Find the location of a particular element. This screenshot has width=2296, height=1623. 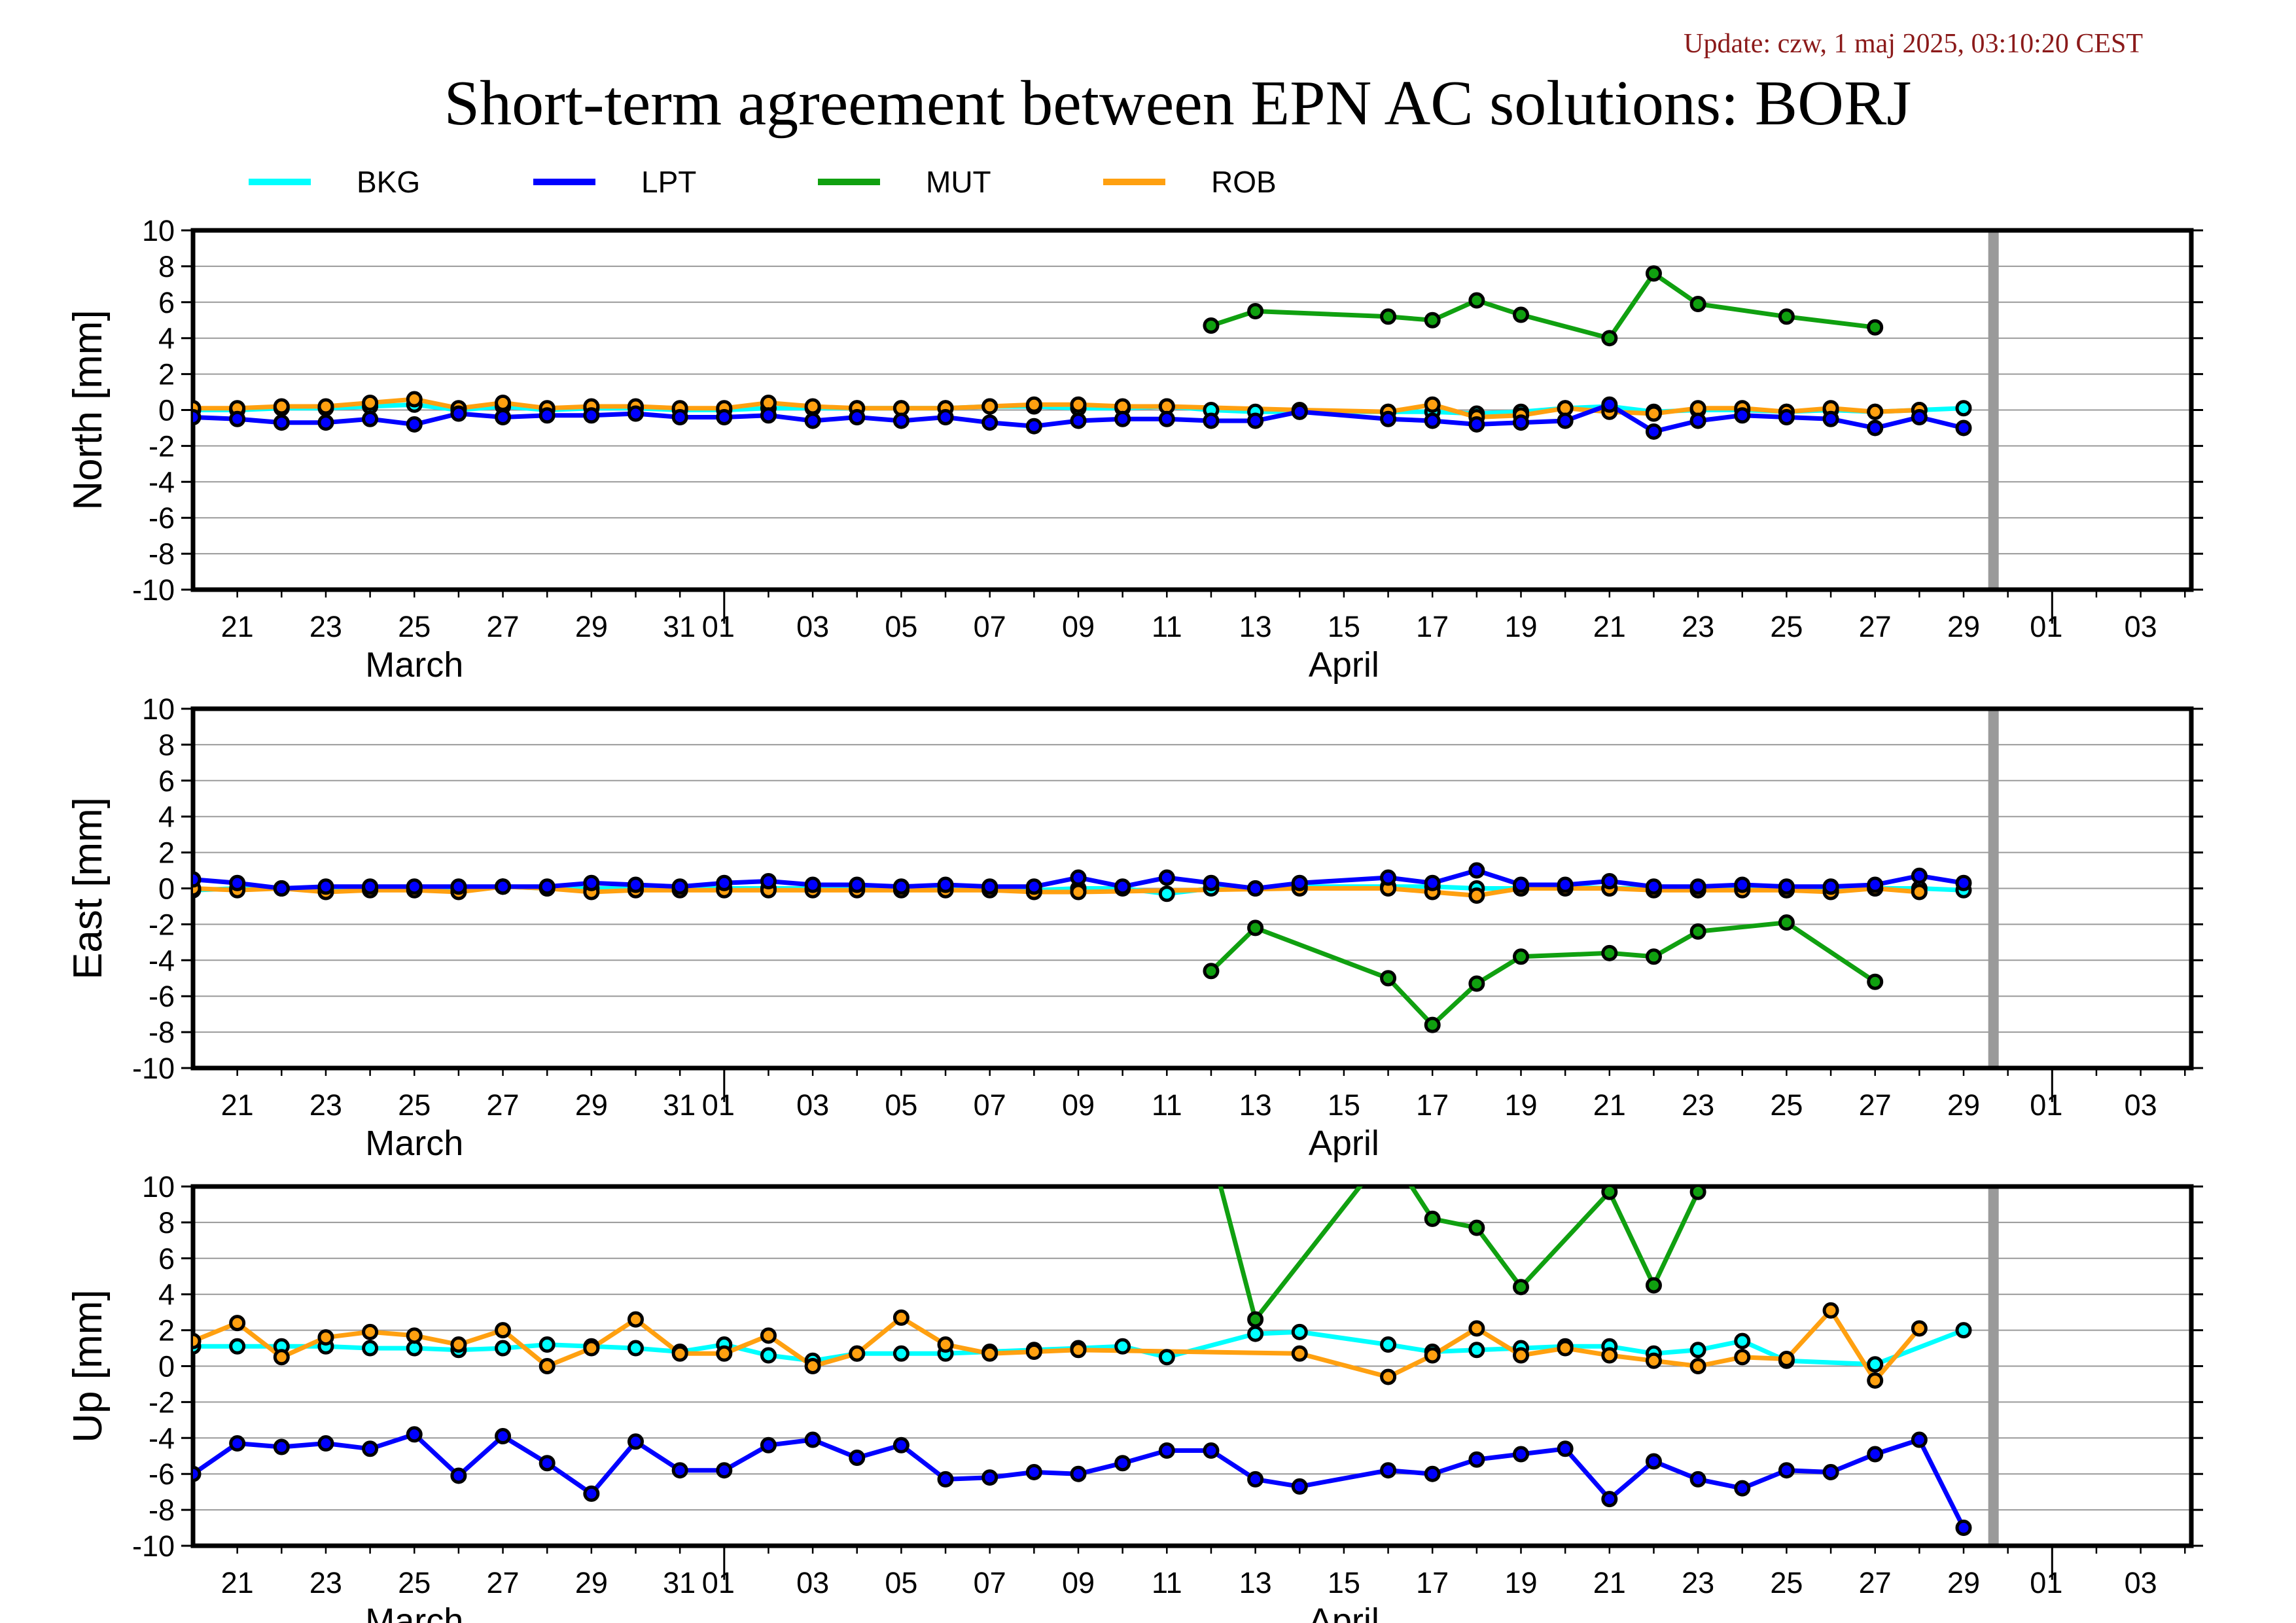

y-tick-label: -10 is located at coordinates (153, 1068).